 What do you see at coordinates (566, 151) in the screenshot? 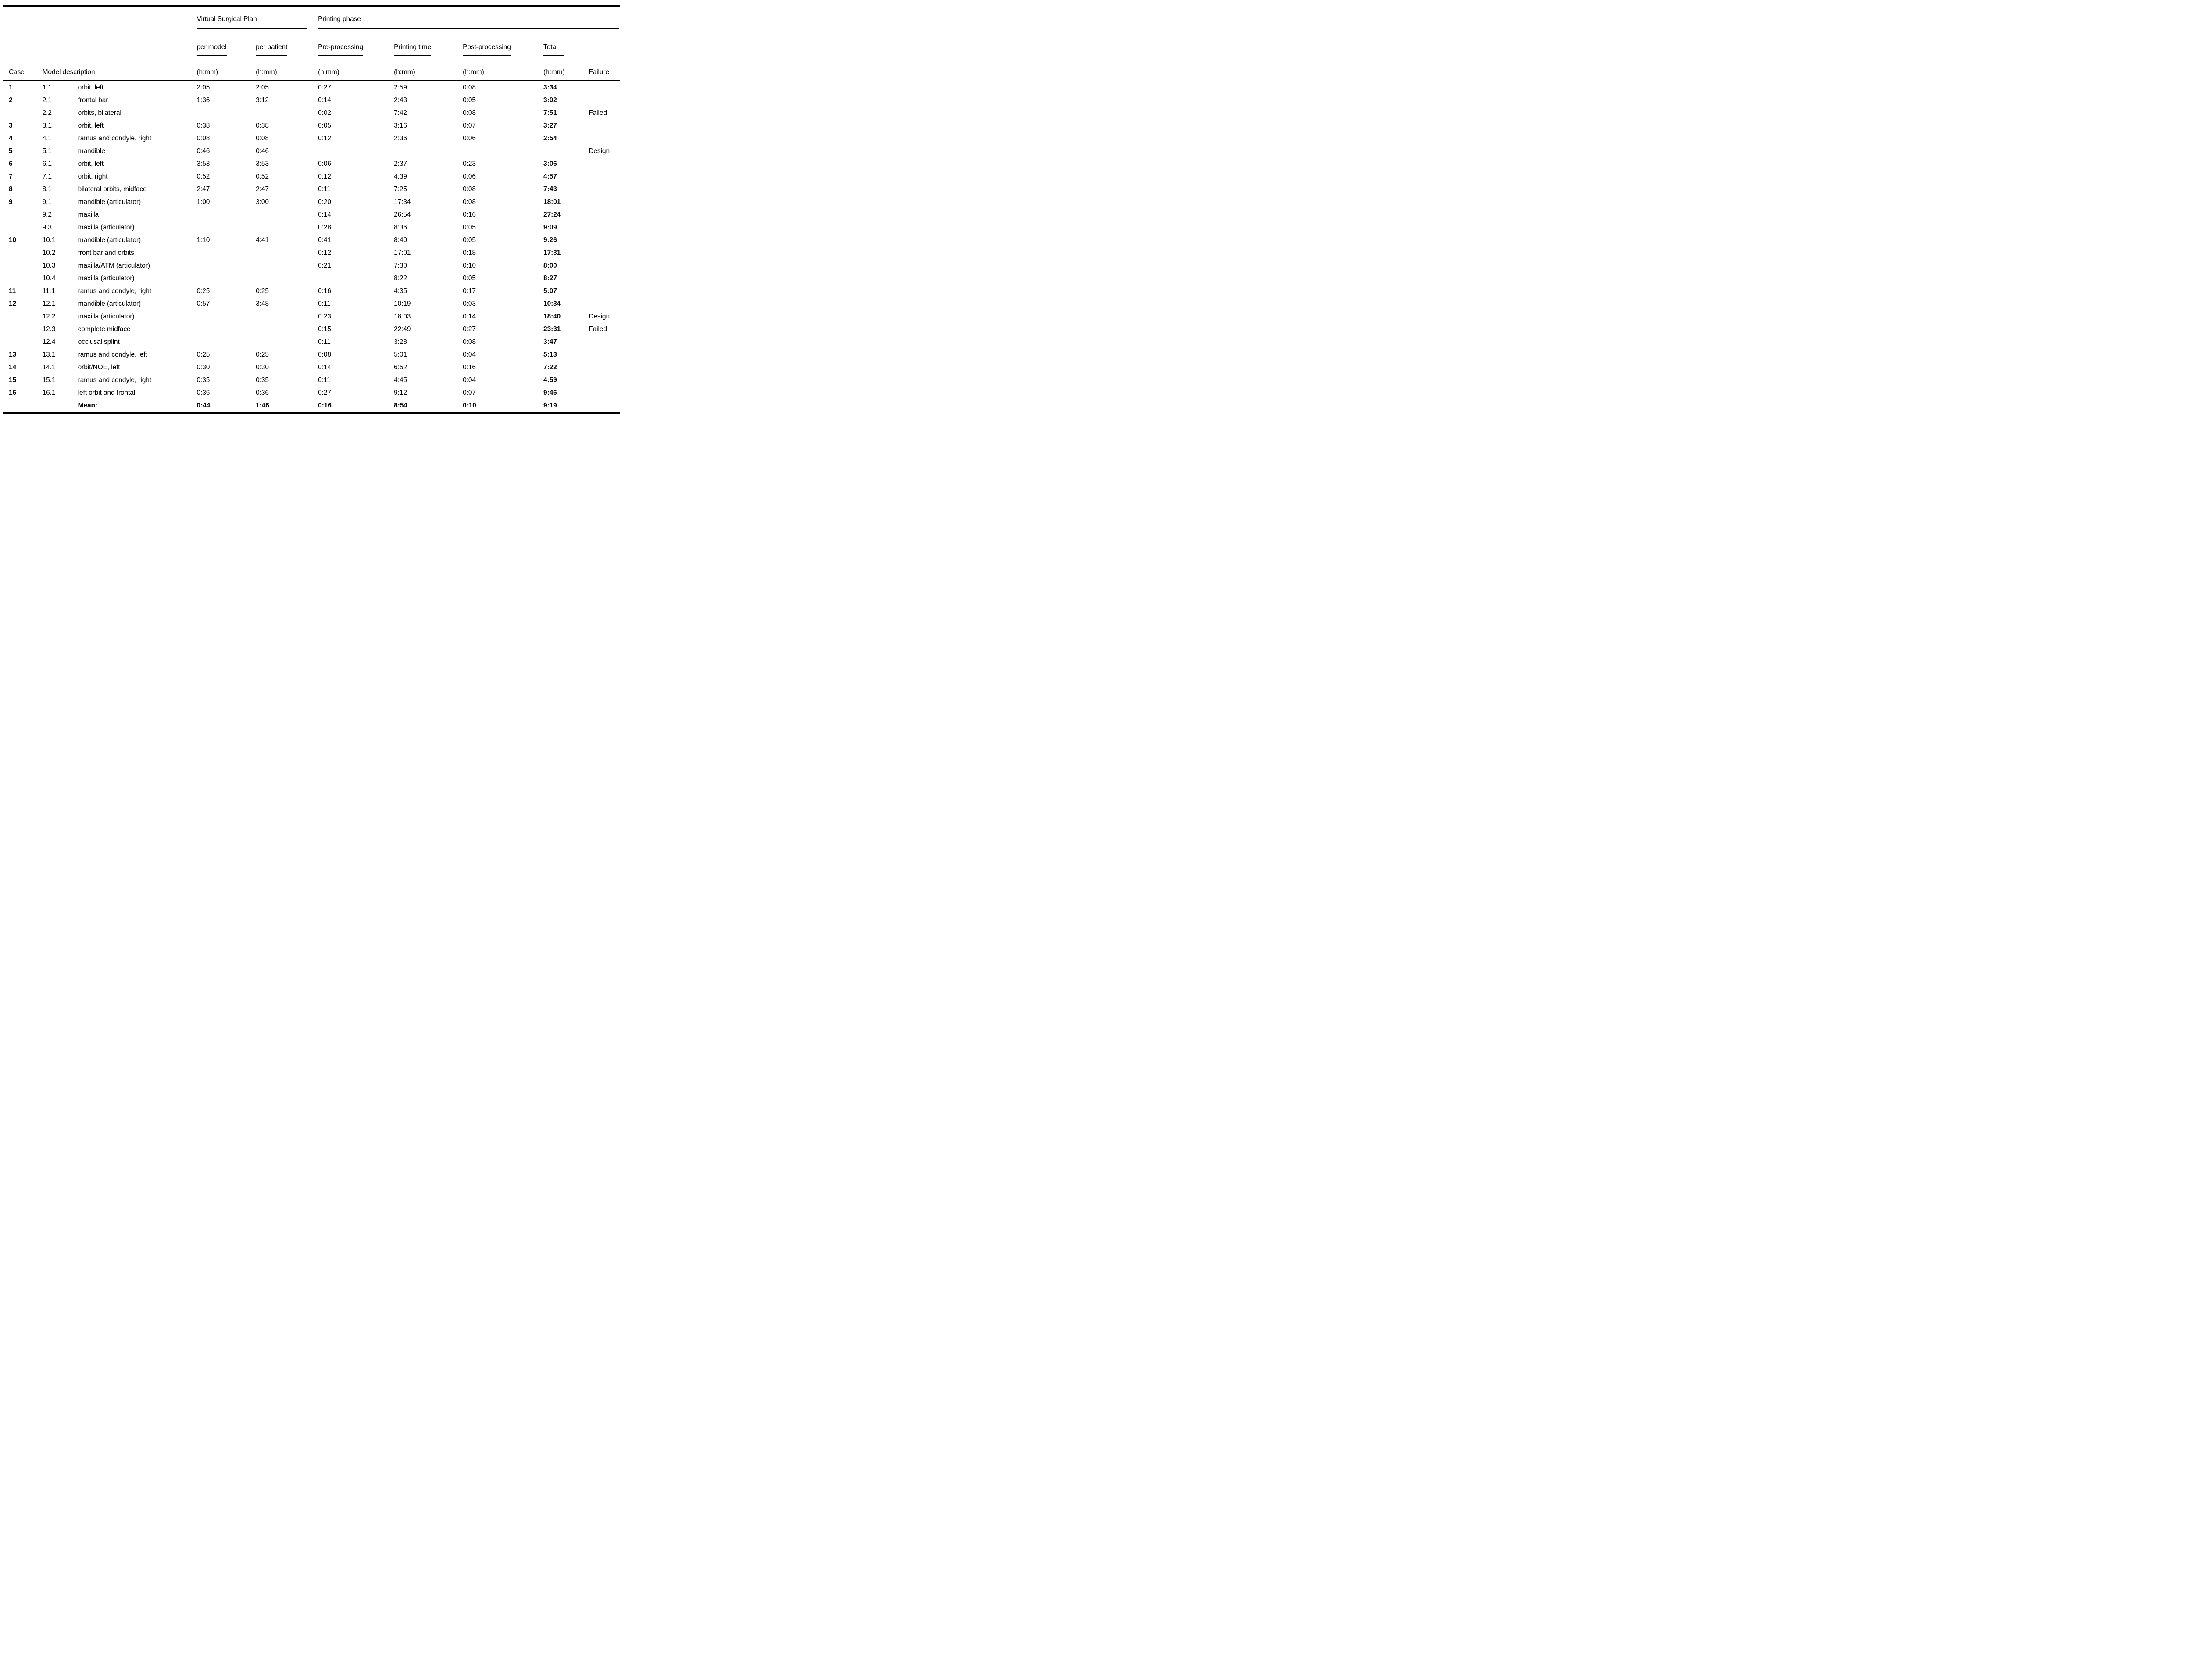
I see `cell-total` at bounding box center [566, 151].